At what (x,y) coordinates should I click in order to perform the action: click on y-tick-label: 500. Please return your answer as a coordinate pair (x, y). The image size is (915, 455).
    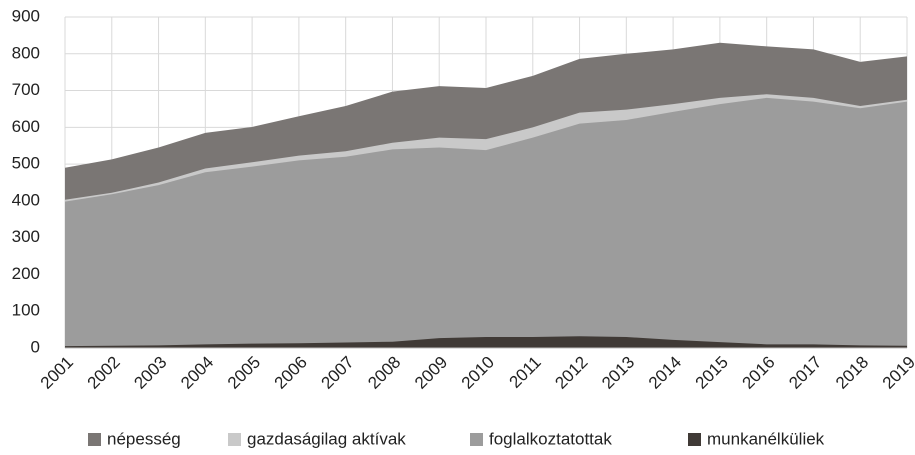
    Looking at the image, I should click on (26, 163).